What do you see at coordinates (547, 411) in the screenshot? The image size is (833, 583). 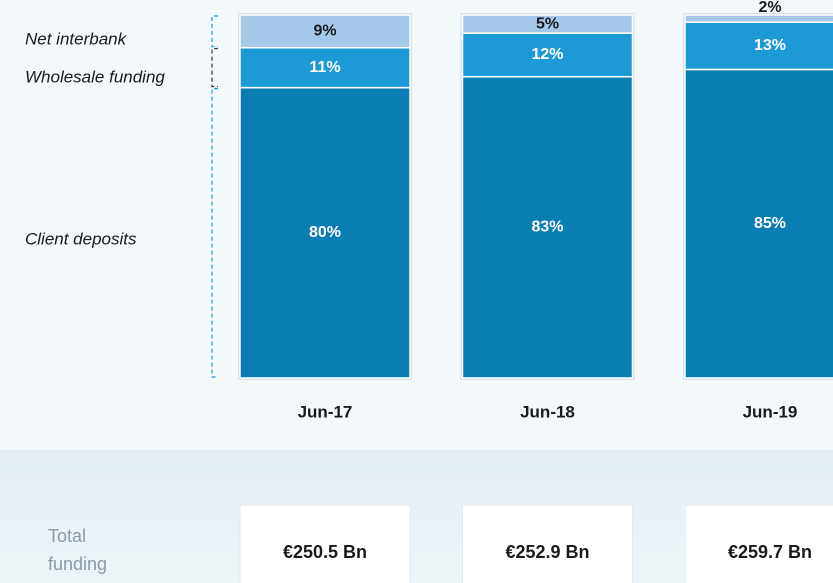 I see `x-tick-label: Jun-18` at bounding box center [547, 411].